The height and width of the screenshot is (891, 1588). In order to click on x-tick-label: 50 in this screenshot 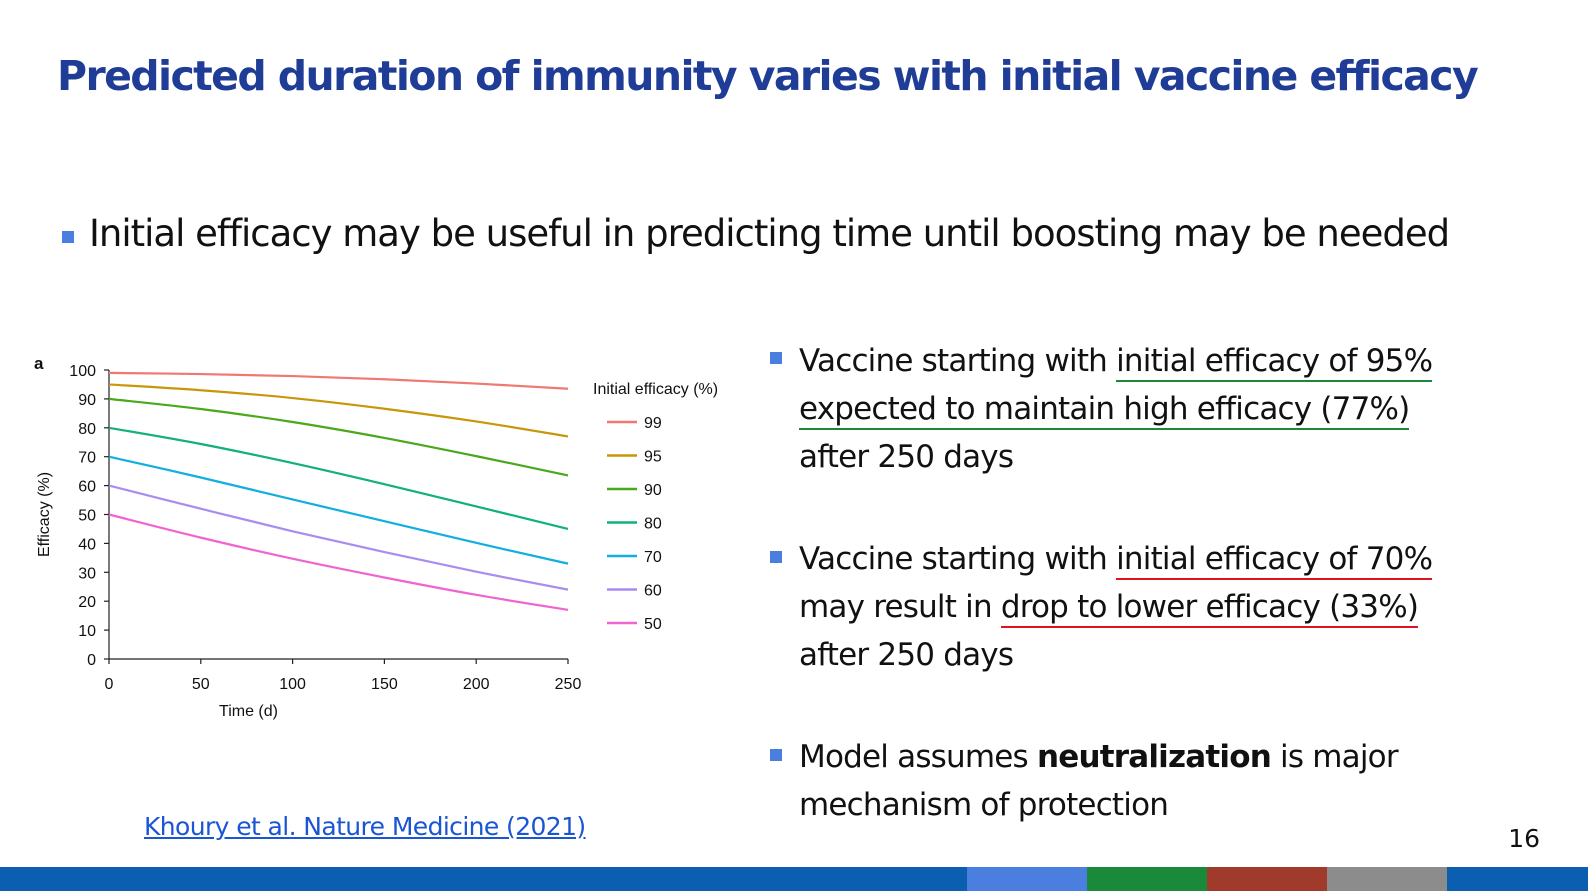, I will do `click(201, 684)`.